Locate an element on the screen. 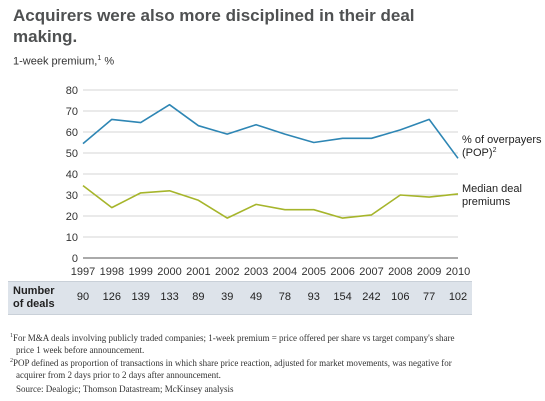  y-tick-label: 70 is located at coordinates (72, 112).